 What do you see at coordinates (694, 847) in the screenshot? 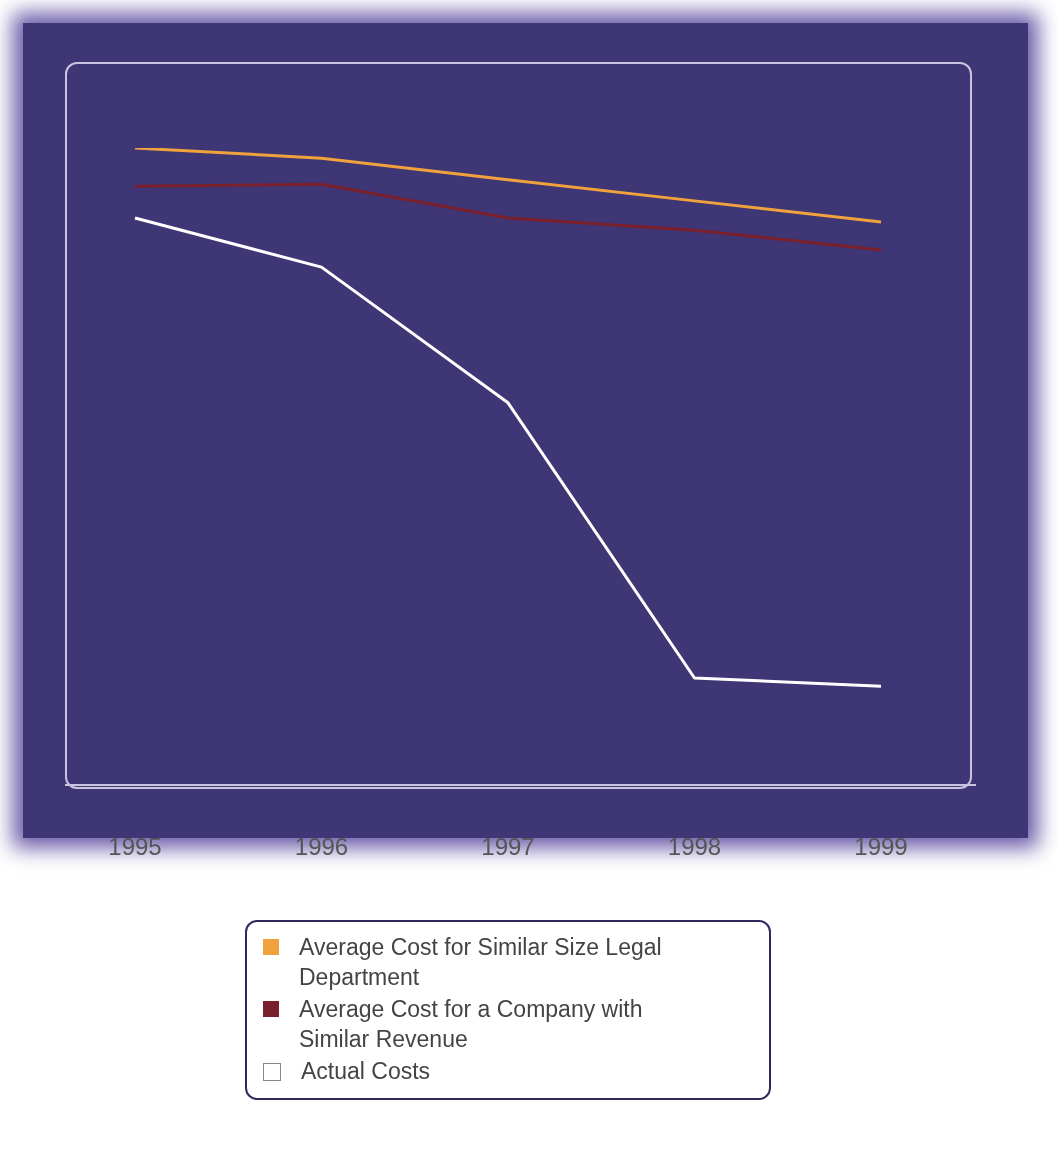
I see `x-tick-label: 1998` at bounding box center [694, 847].